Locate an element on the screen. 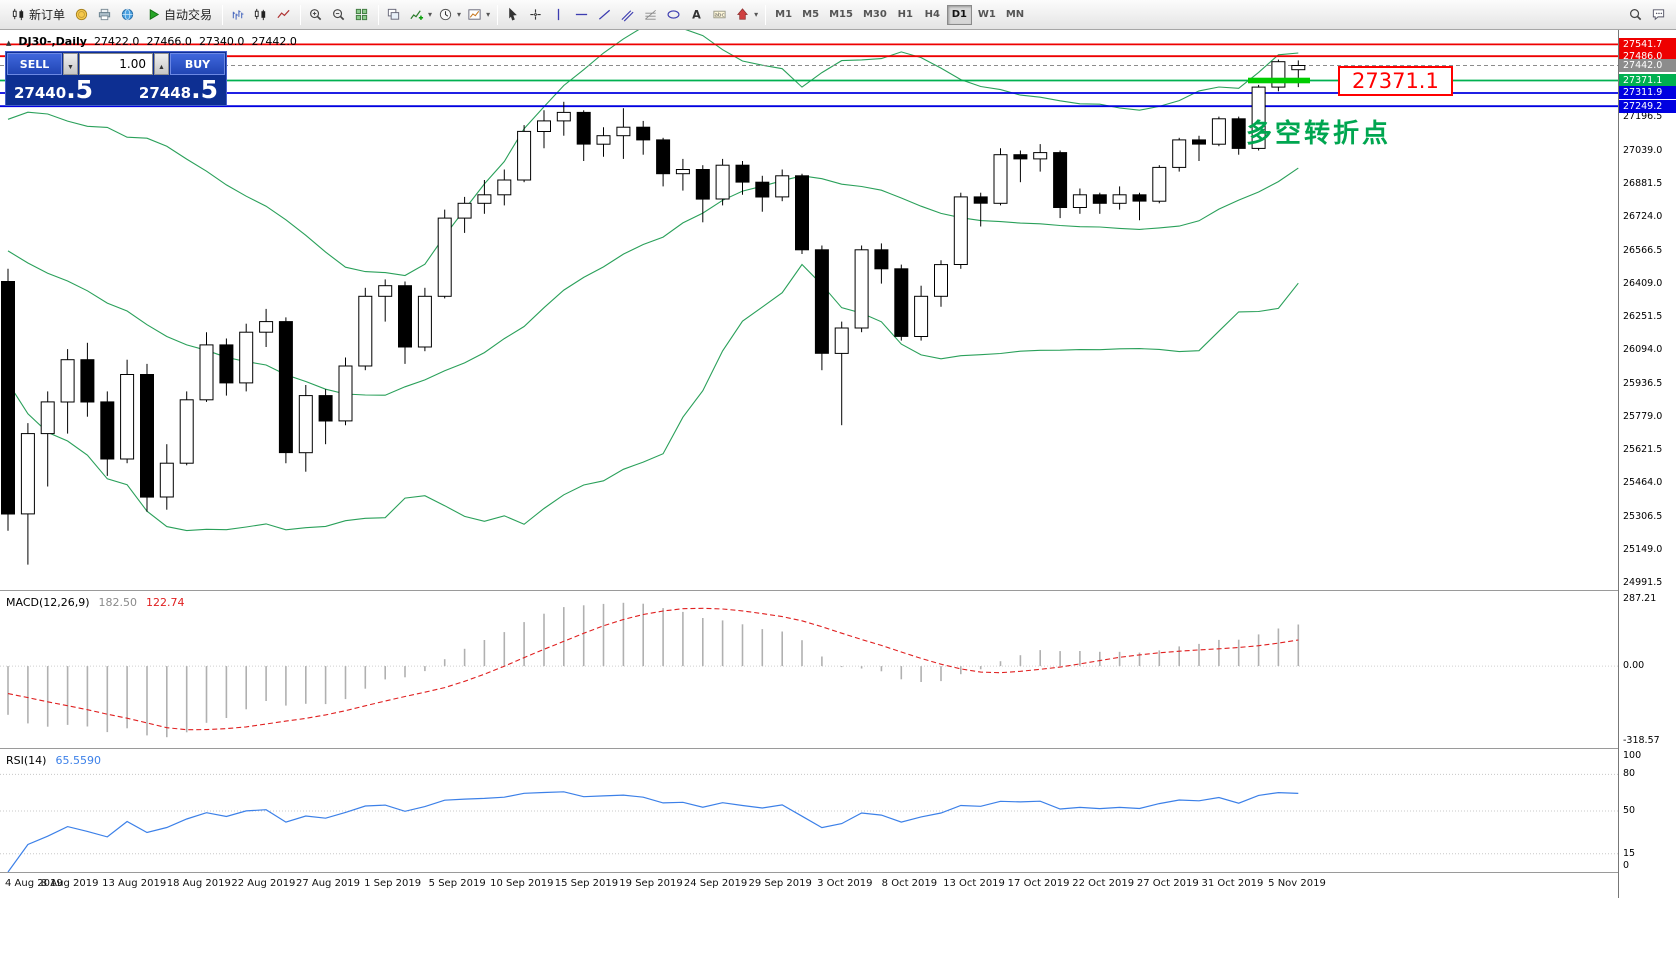 Image resolution: width=1676 pixels, height=955 pixels. text-button: A is located at coordinates (697, 15).